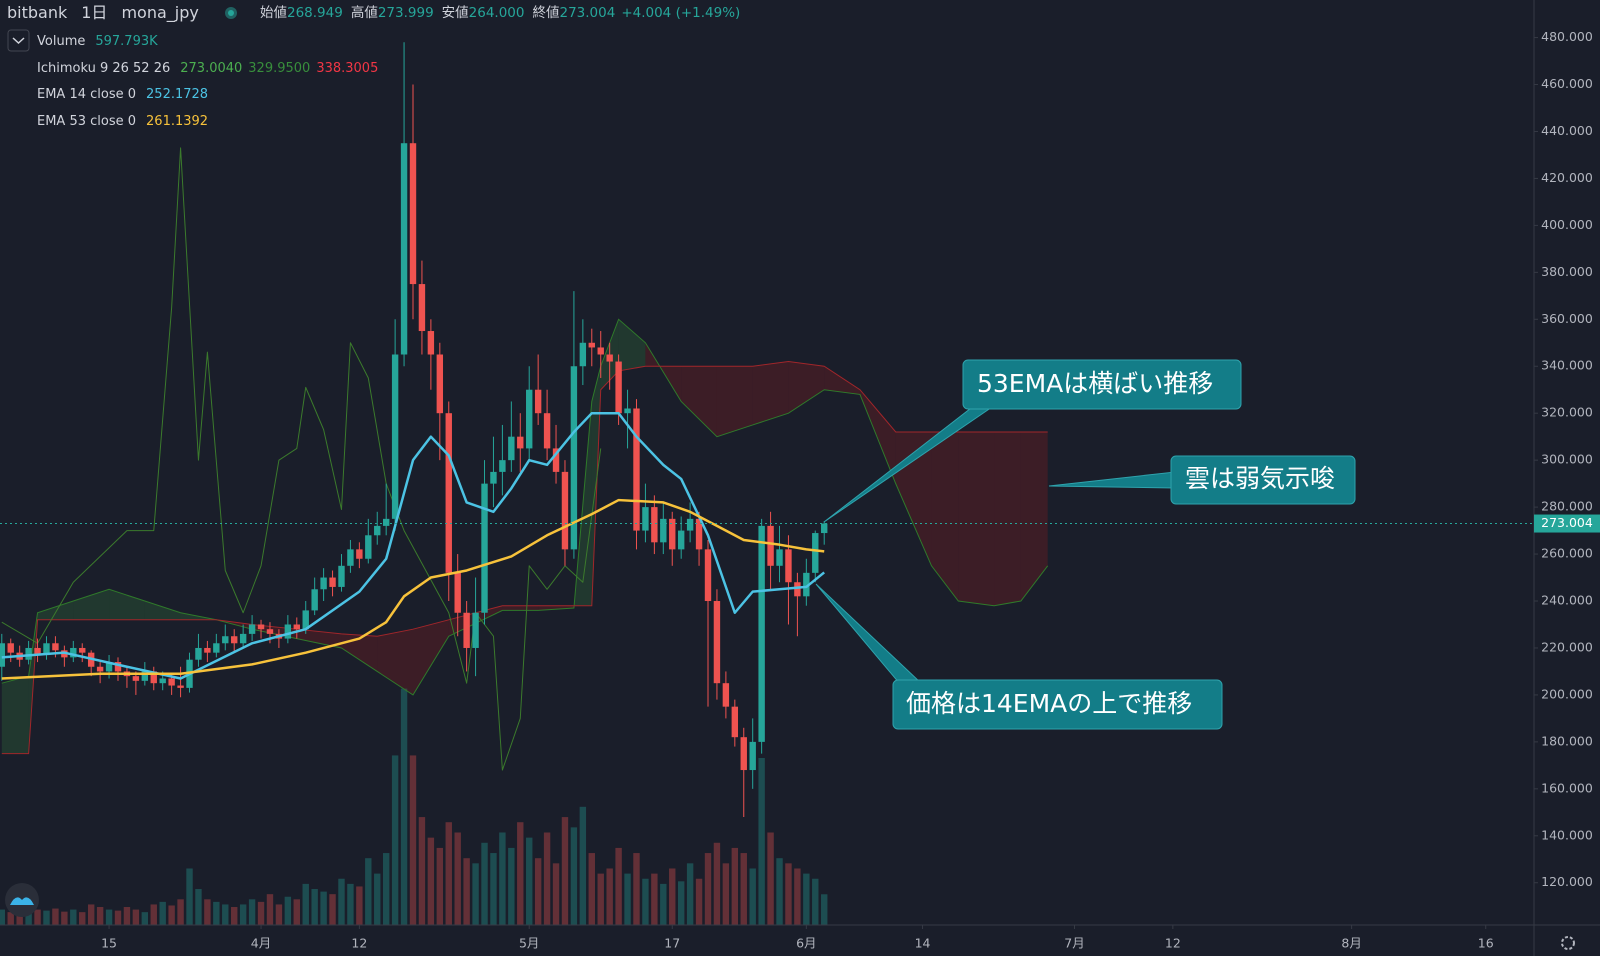  Describe the element at coordinates (1567, 177) in the screenshot. I see `y-tick-label: 420.000` at that location.